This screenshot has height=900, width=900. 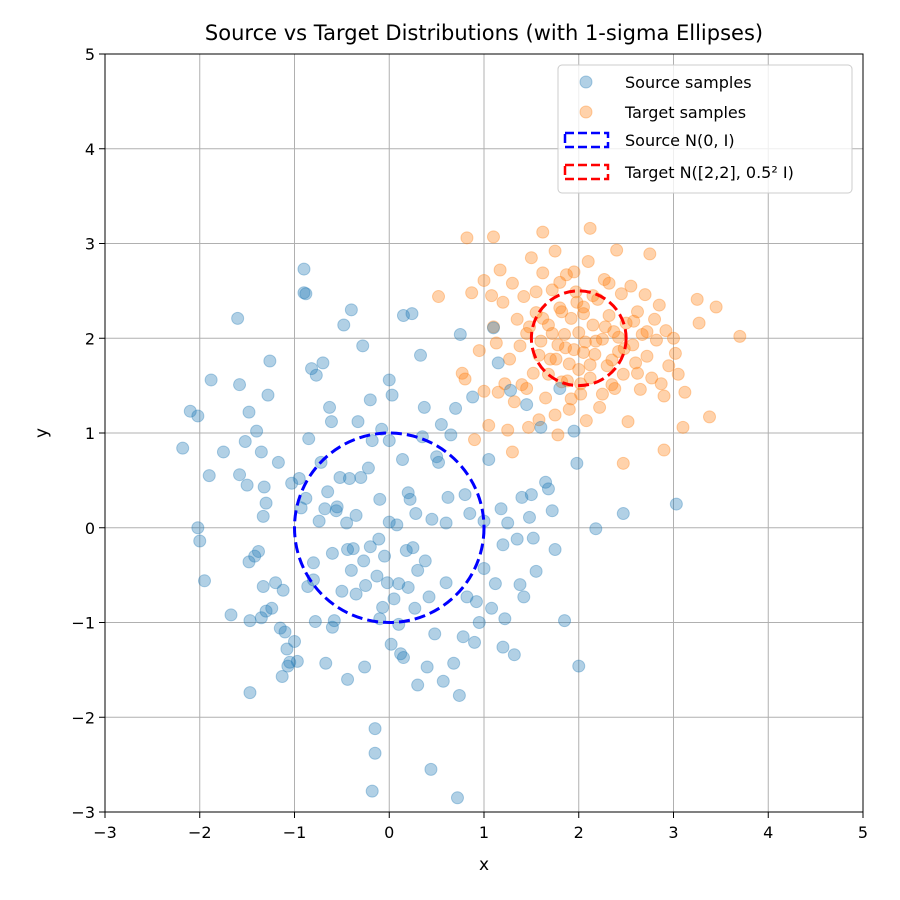 I want to click on legend-label-target-ellipse: Target N([2,2], 0.5² I), so click(x=709, y=172).